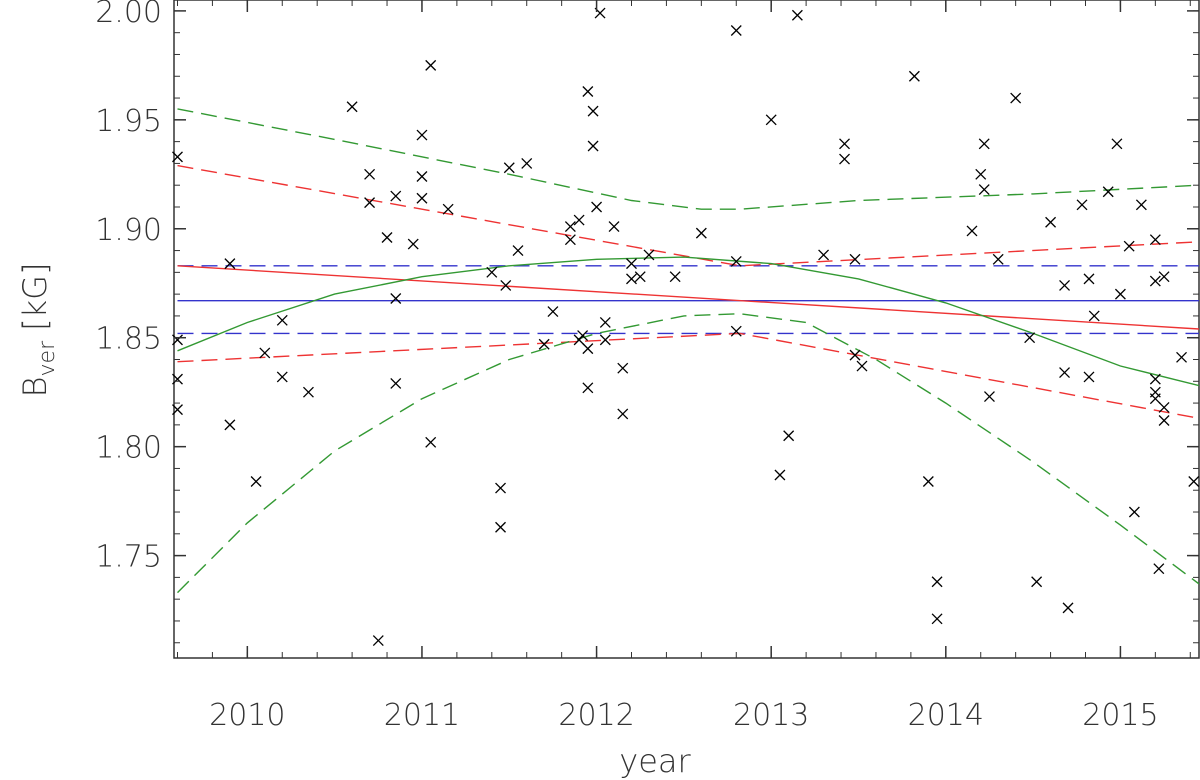 This screenshot has height=780, width=1200. What do you see at coordinates (247, 715) in the screenshot?
I see `x-tick-label: 2010` at bounding box center [247, 715].